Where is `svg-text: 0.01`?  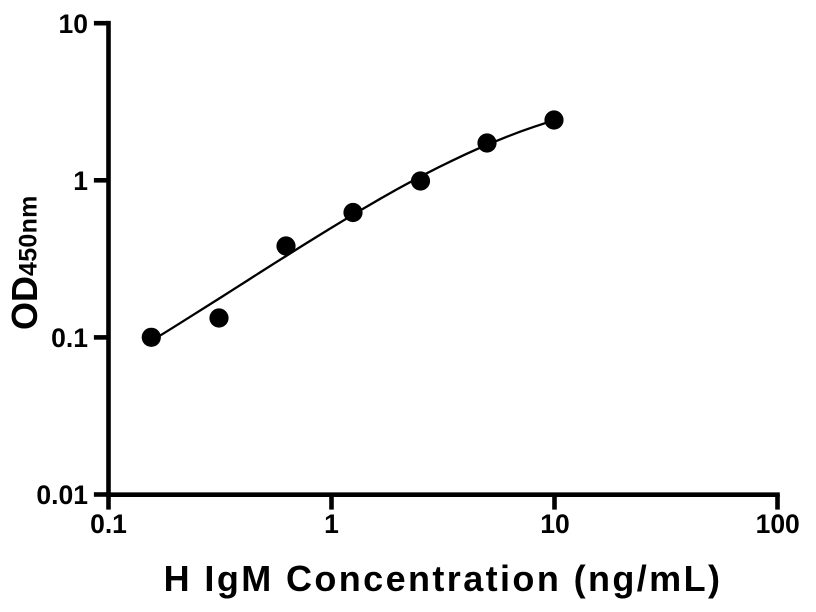 svg-text: 0.01 is located at coordinates (62, 495).